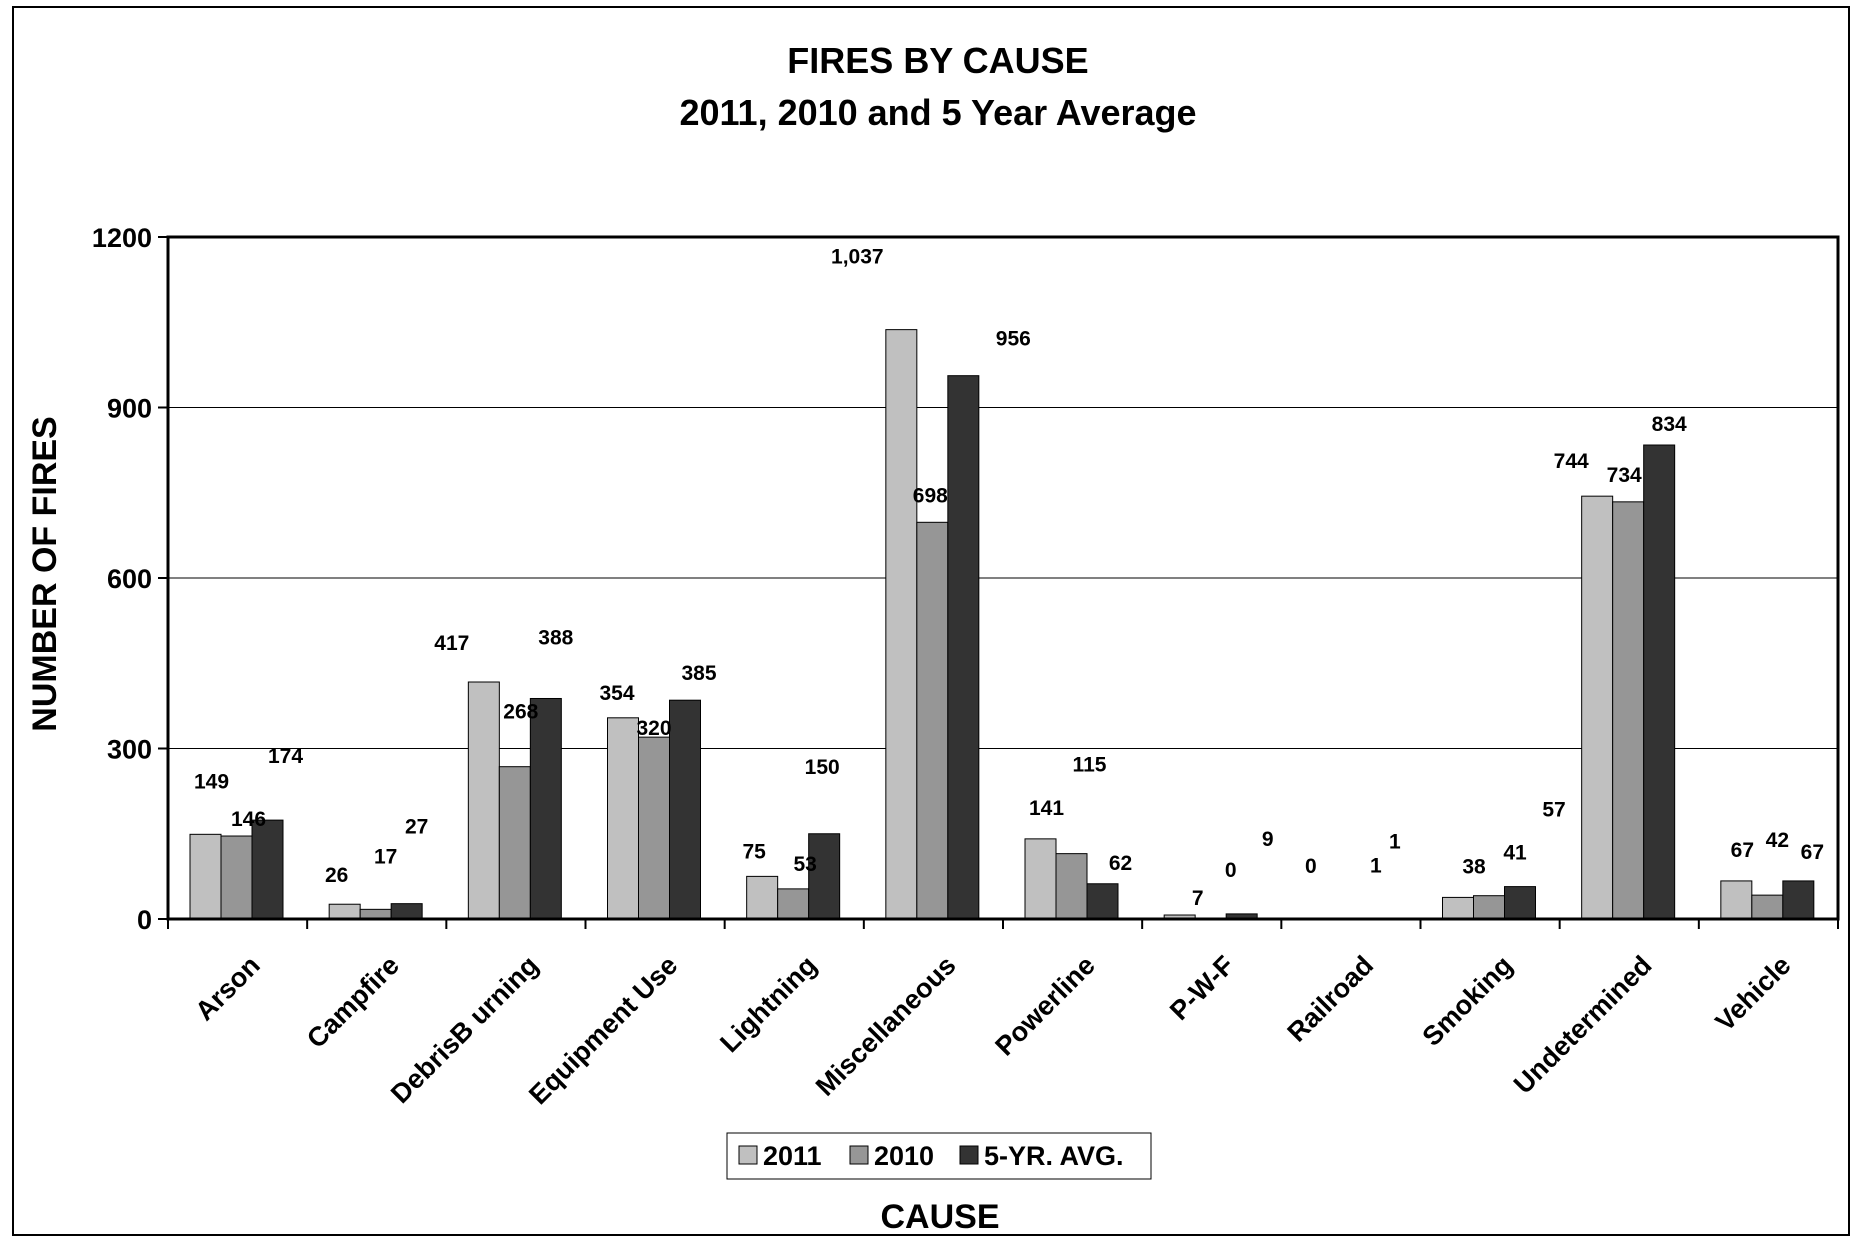 The image size is (1862, 1242). What do you see at coordinates (285, 756) in the screenshot?
I see `data-label: 174` at bounding box center [285, 756].